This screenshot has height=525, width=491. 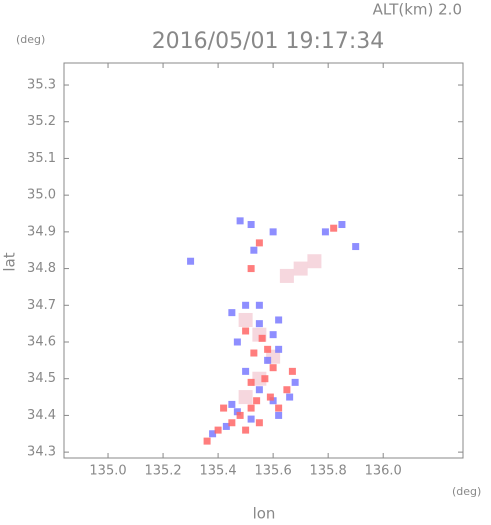 What do you see at coordinates (41, 85) in the screenshot?
I see `y-tick-label: 35.3` at bounding box center [41, 85].